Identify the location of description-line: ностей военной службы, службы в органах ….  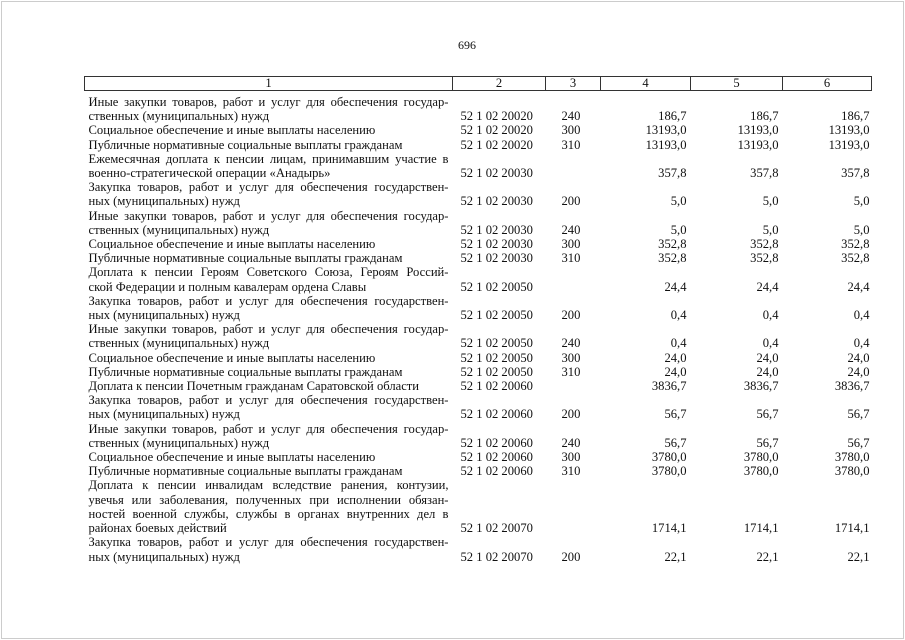
(268, 513).